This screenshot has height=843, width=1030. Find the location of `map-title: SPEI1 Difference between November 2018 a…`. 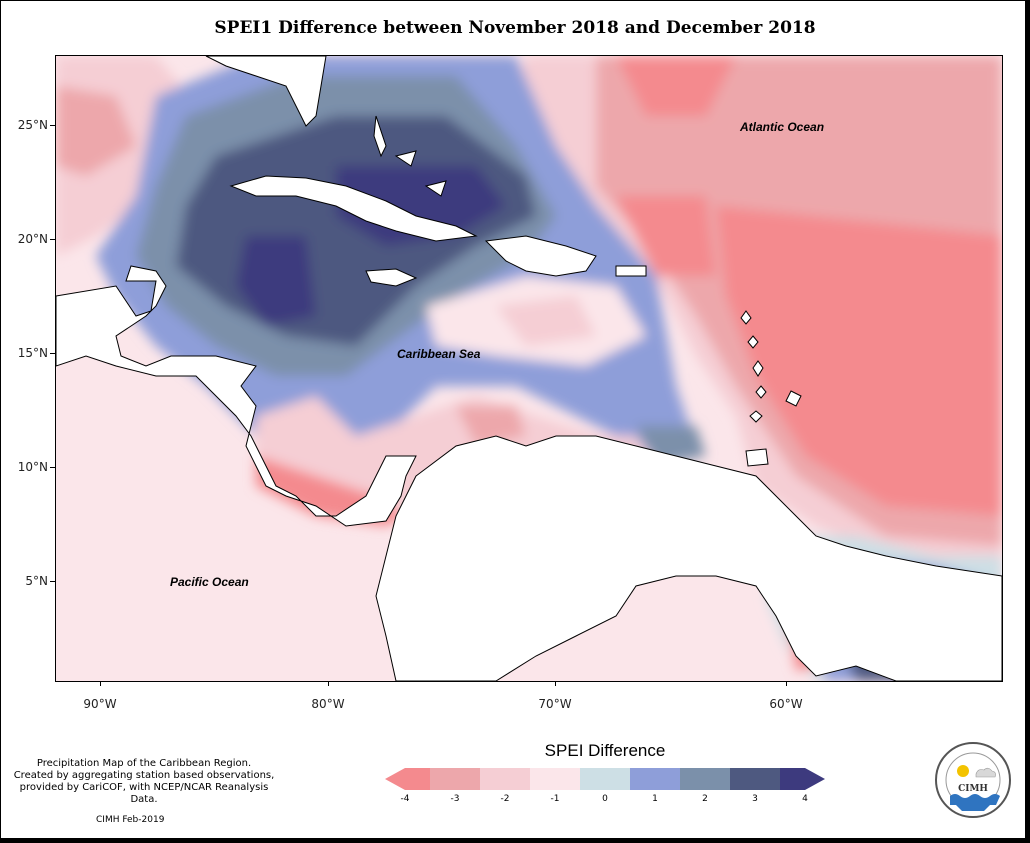

map-title: SPEI1 Difference between November 2018 a… is located at coordinates (515, 28).